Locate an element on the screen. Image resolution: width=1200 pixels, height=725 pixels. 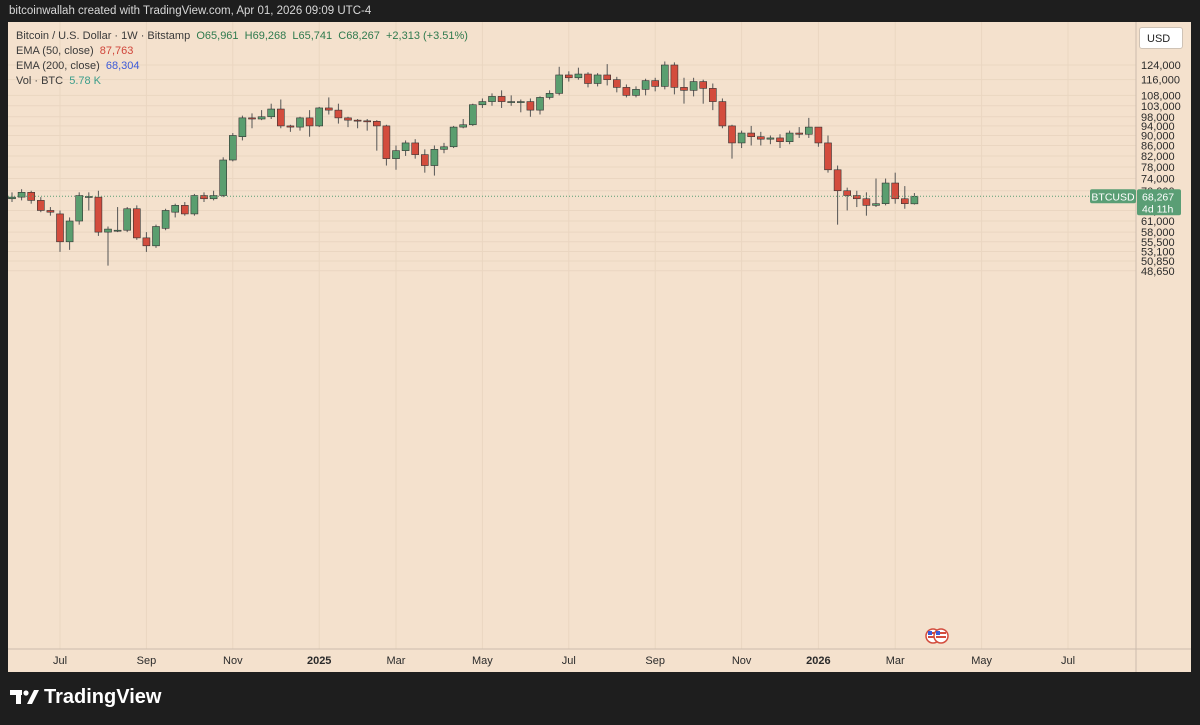
time-tick-label: 2026 is located at coordinates (818, 661).